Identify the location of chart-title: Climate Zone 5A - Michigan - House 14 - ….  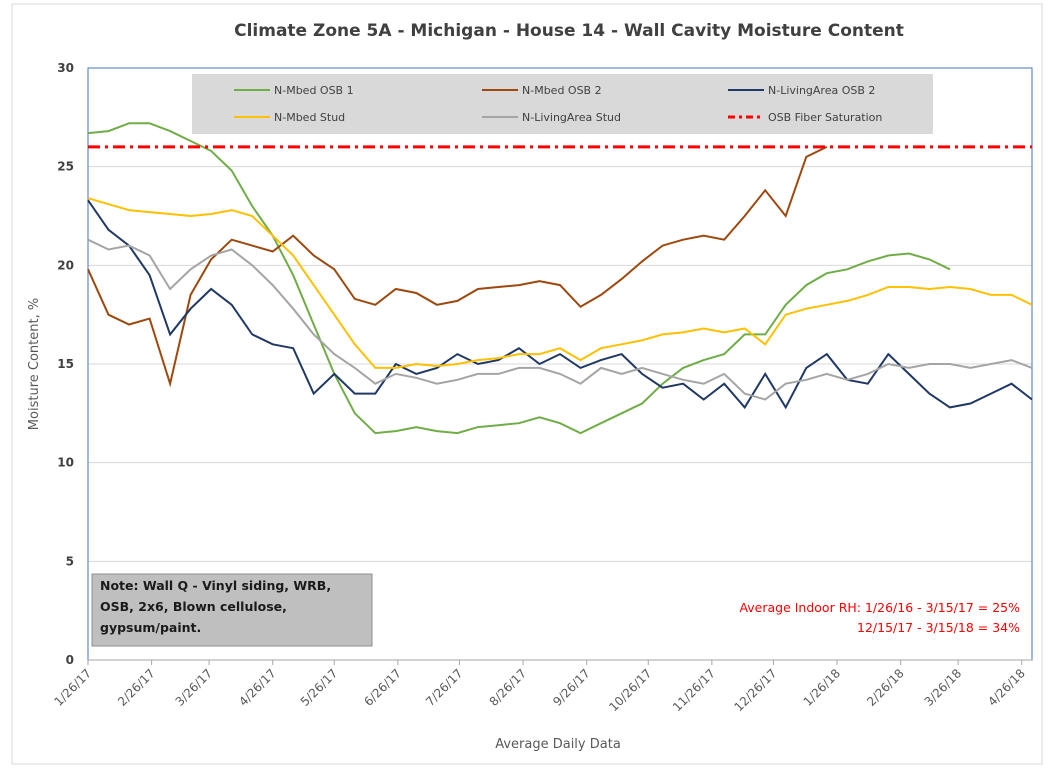
(569, 31).